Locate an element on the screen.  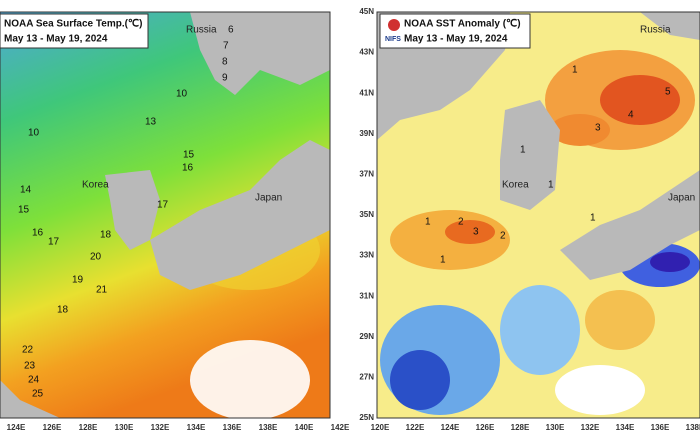
contour-label: 6 is located at coordinates (231, 30).